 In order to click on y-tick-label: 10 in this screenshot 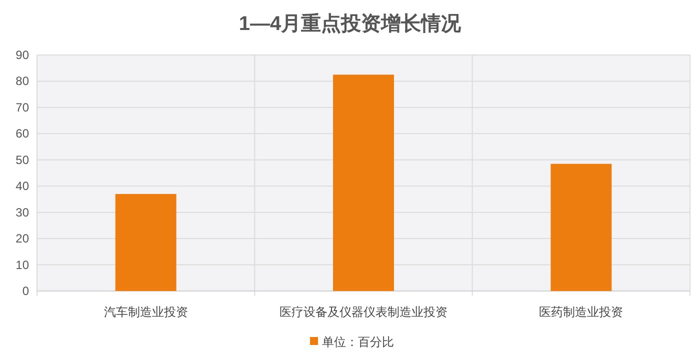, I will do `click(23, 265)`.